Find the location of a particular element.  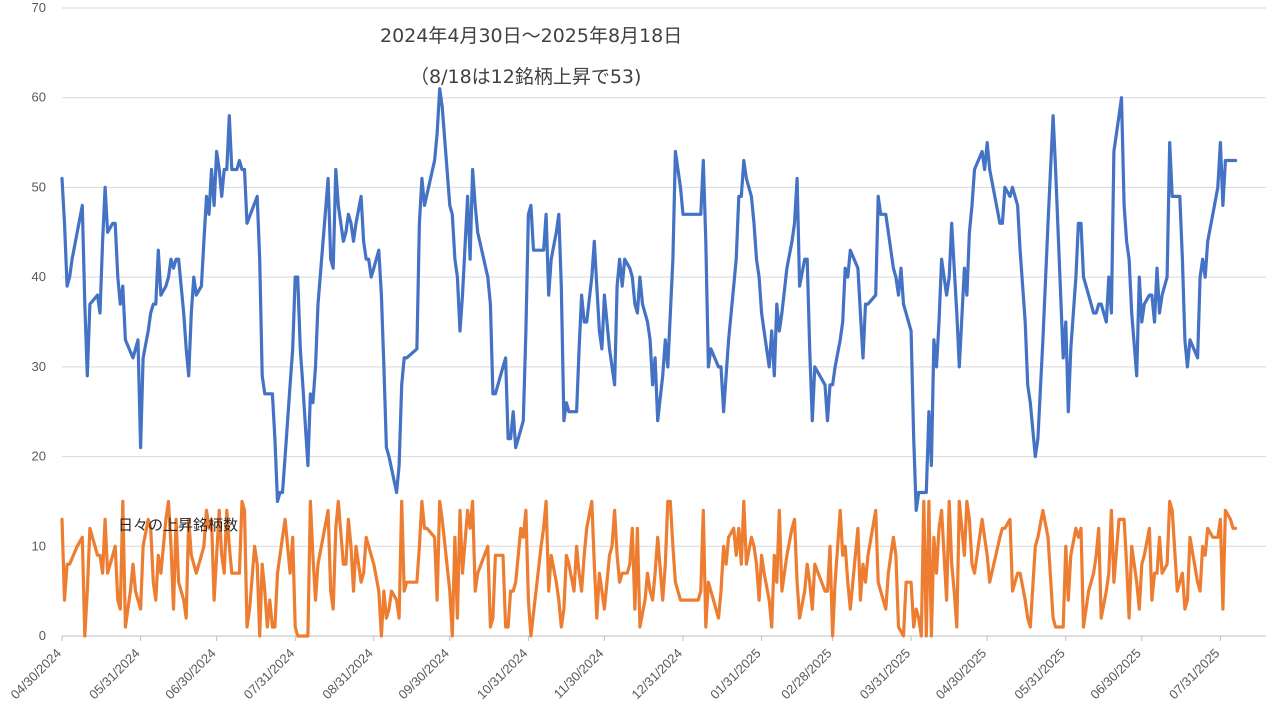

x-tick-label: 12/31/2024 is located at coordinates (657, 674).